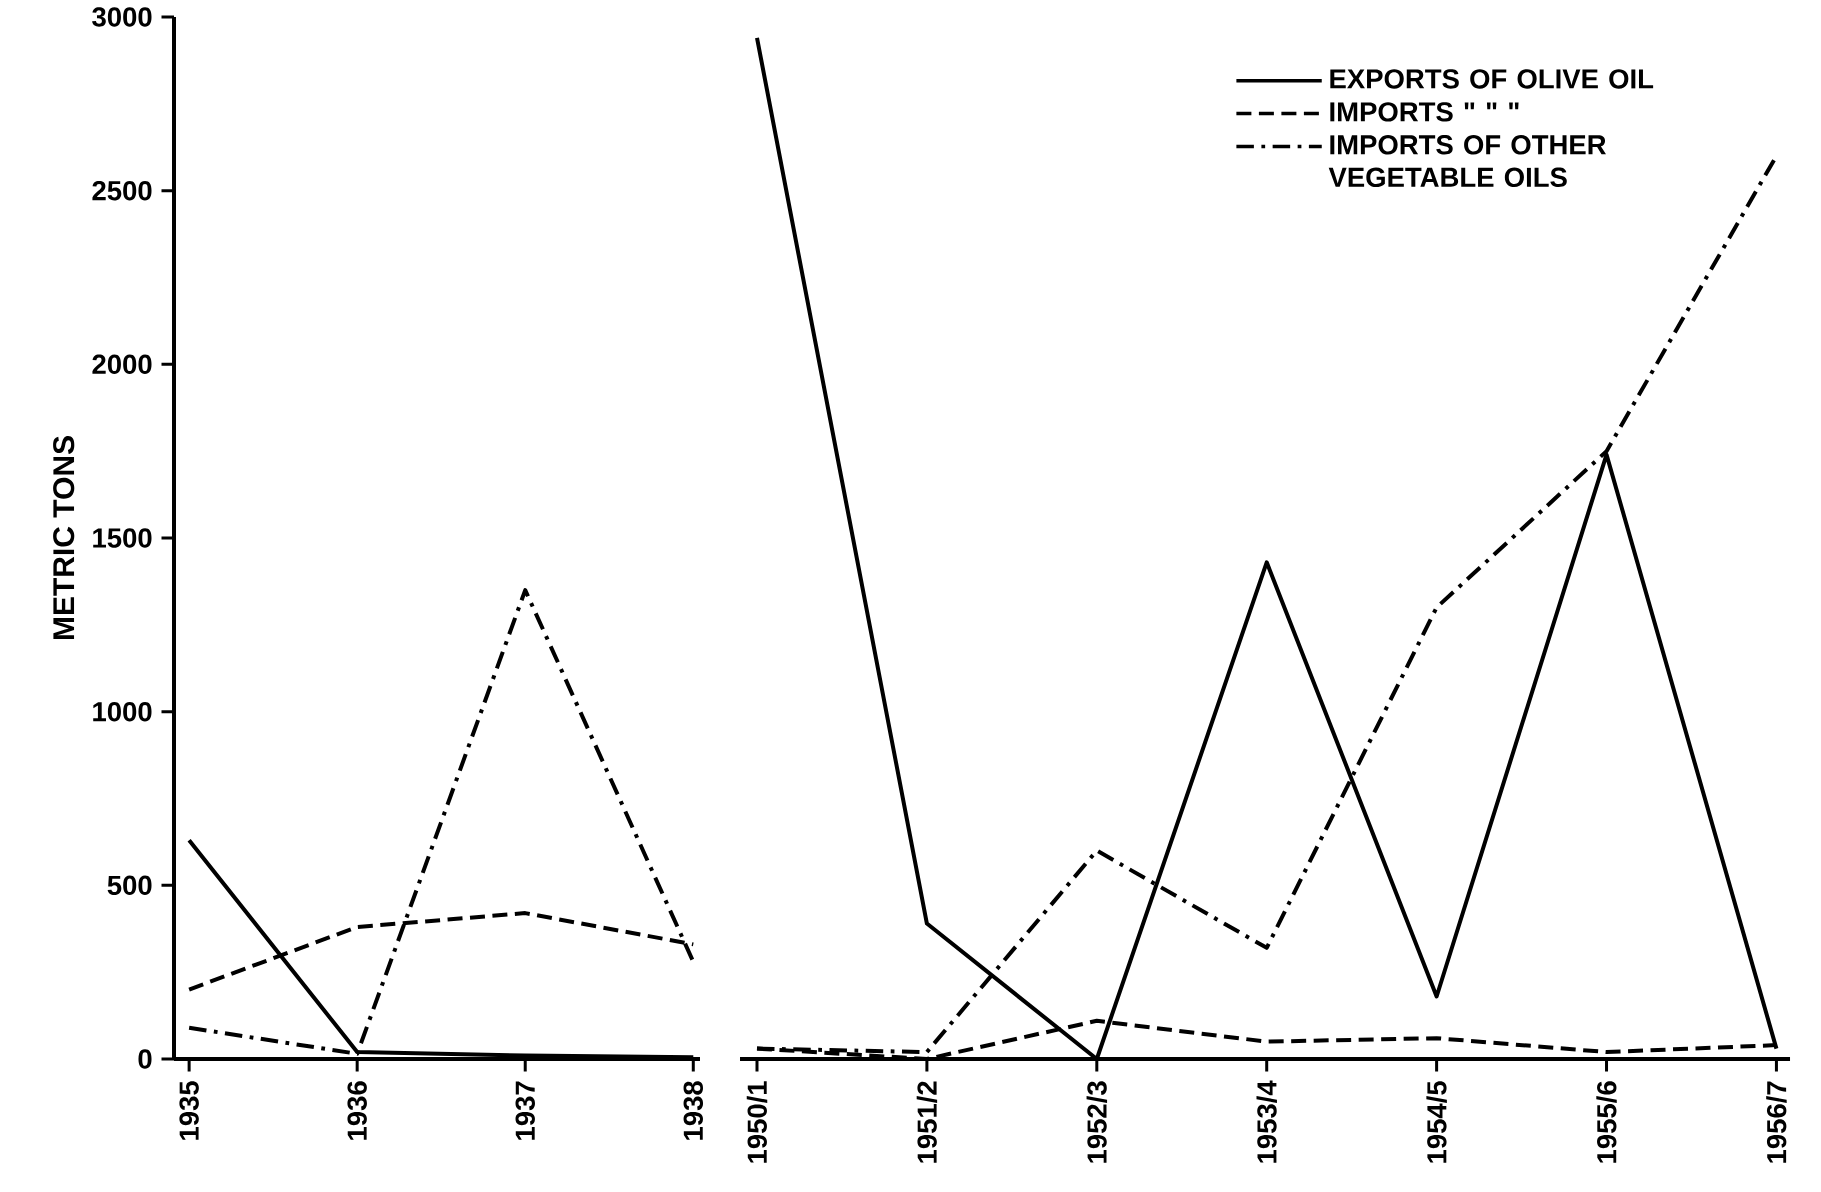 The height and width of the screenshot is (1192, 1821). I want to click on y-tick-label: 500, so click(129, 885).